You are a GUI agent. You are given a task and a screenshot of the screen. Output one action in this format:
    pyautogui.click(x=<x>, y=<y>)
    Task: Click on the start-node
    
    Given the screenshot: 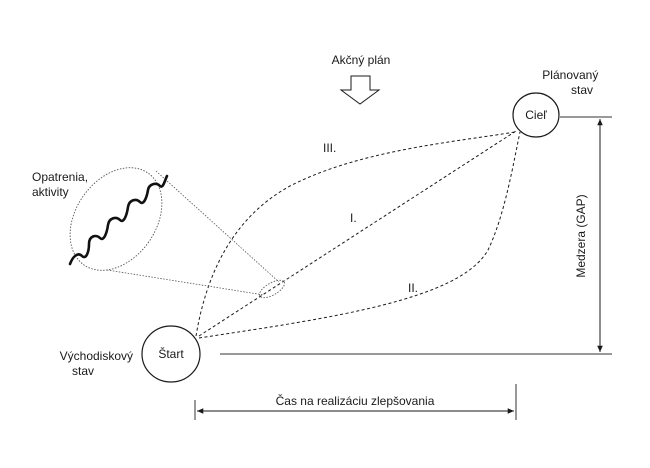 What is the action you would take?
    pyautogui.click(x=171, y=354)
    